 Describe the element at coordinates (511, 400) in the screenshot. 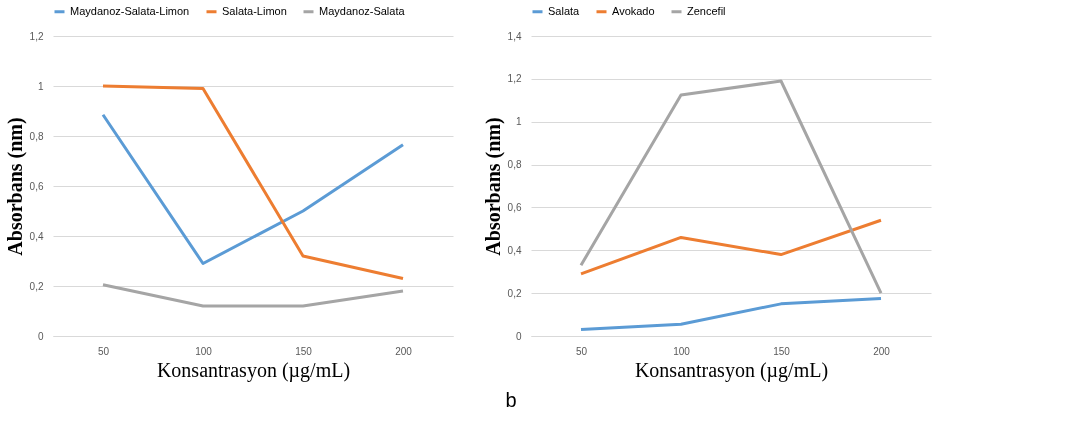

I see `text: b` at that location.